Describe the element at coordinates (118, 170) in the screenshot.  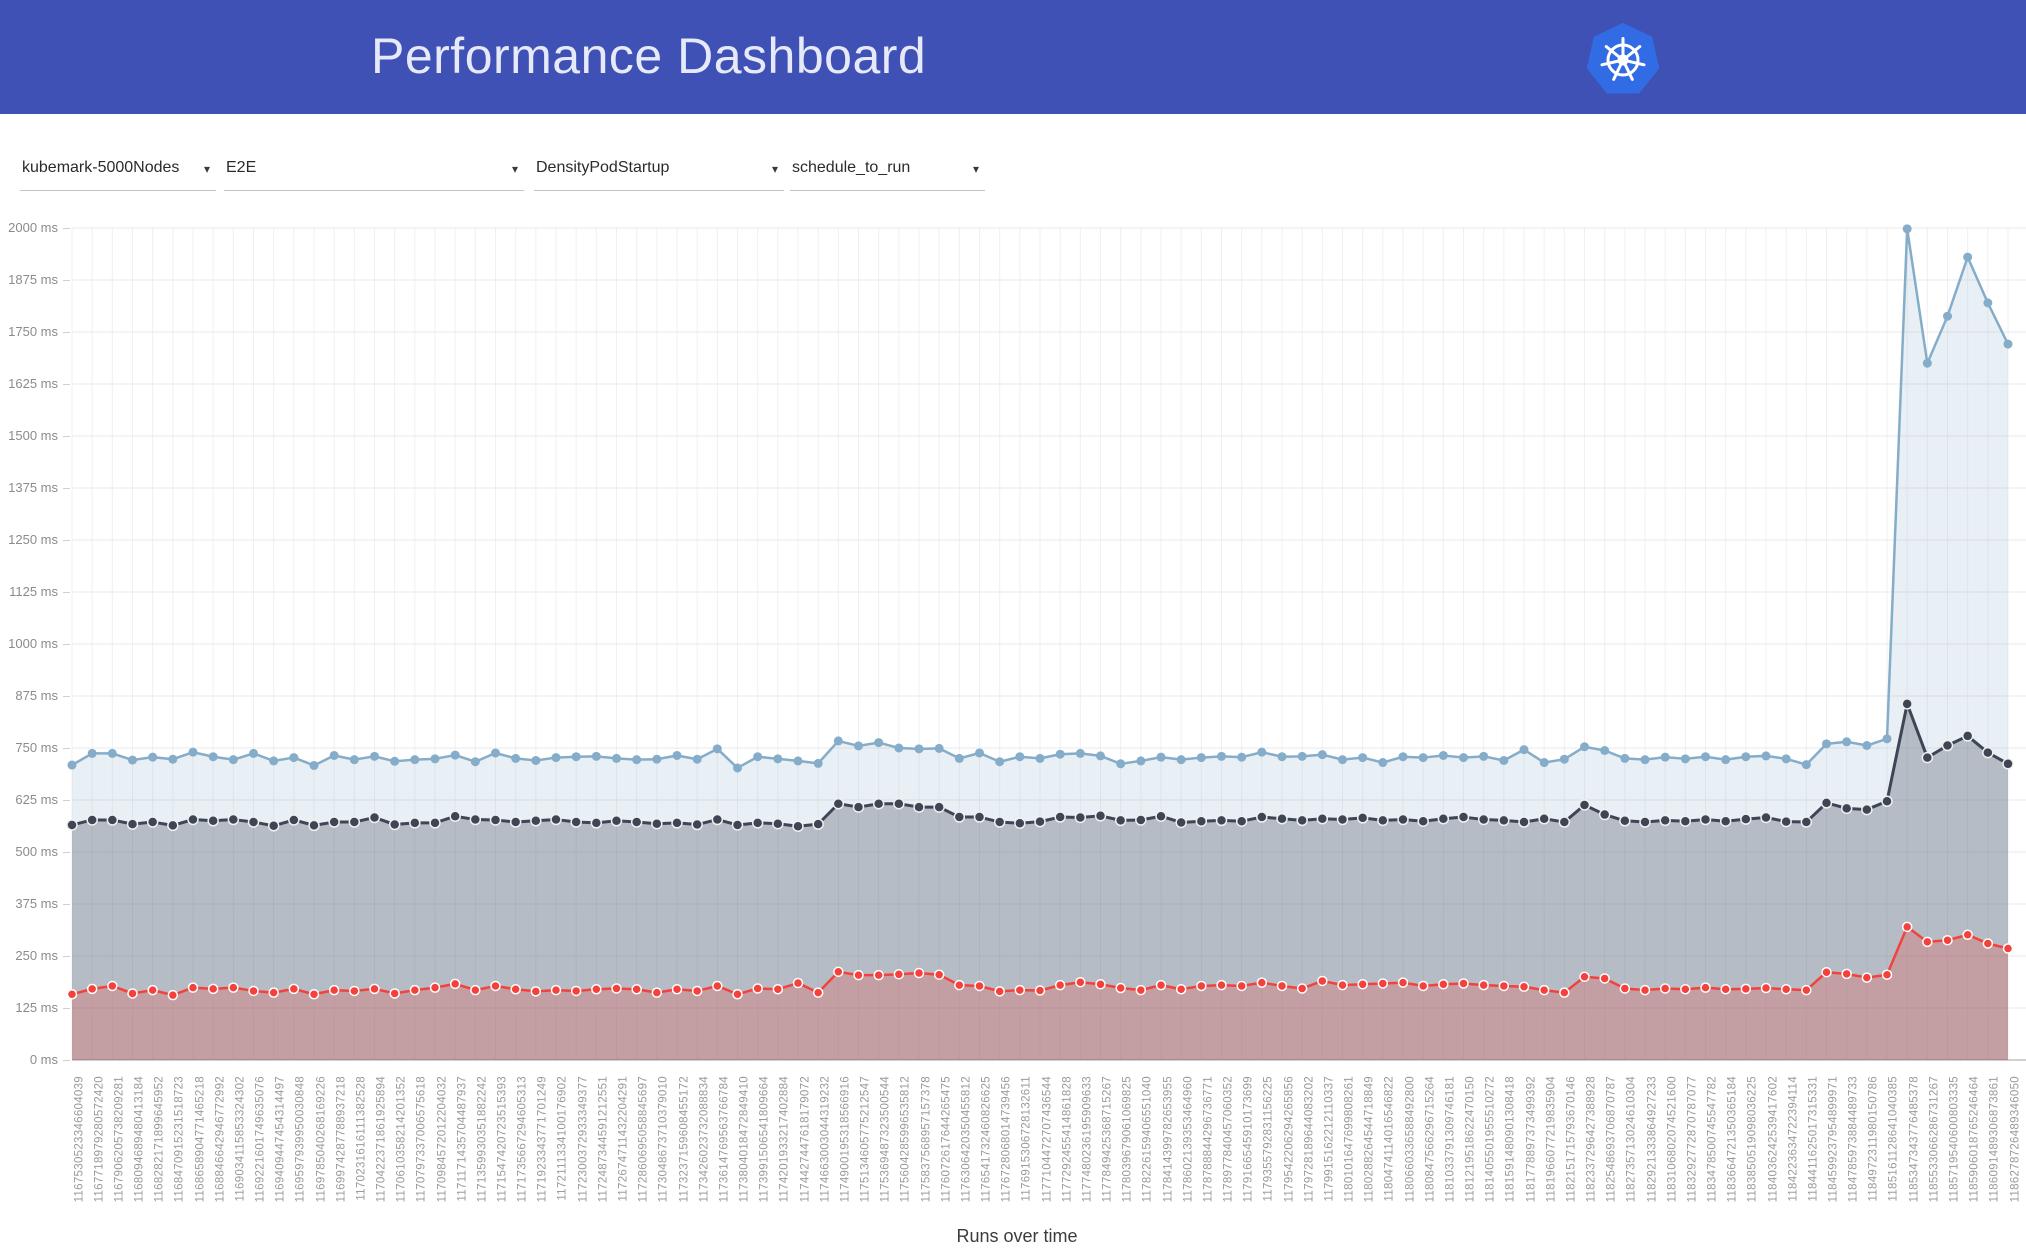
I see `cluster-dropdown: kubemark-5000Nodes ▾` at that location.